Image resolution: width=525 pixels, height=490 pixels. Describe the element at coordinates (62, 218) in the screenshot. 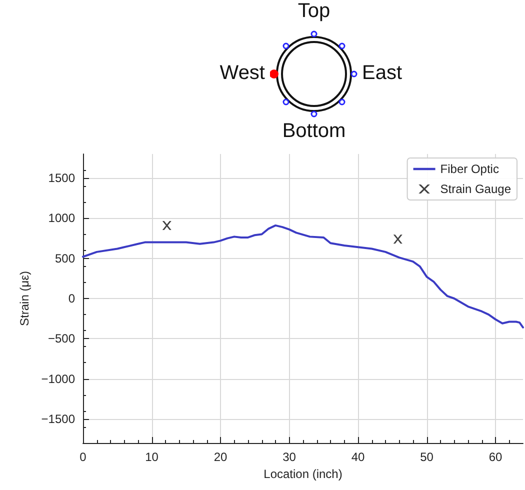

I see `y-tick-label: 1000` at that location.